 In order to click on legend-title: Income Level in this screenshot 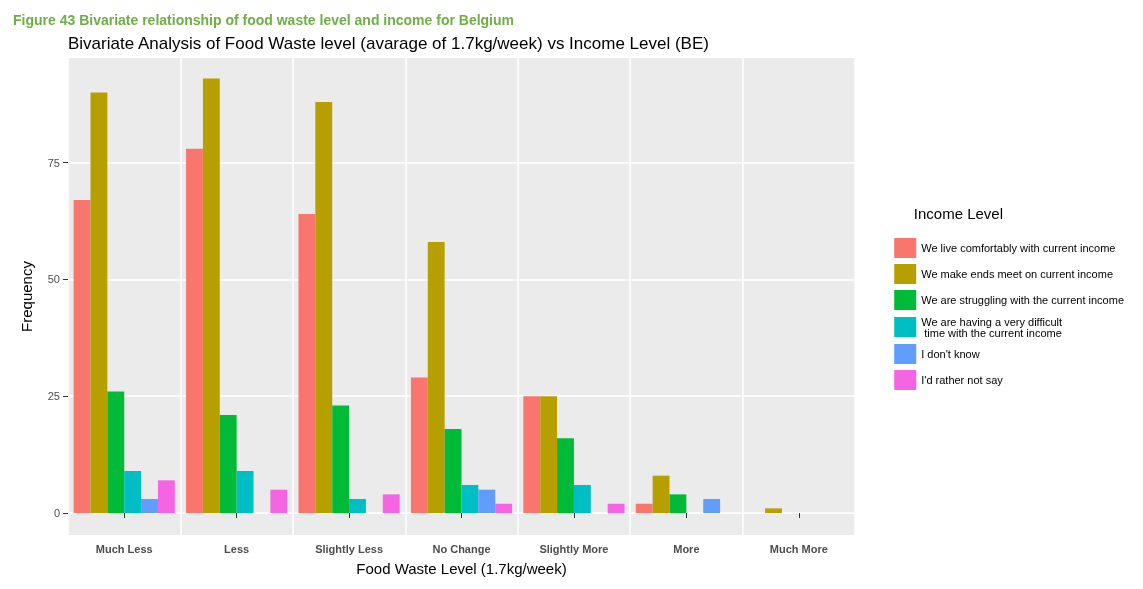, I will do `click(958, 213)`.